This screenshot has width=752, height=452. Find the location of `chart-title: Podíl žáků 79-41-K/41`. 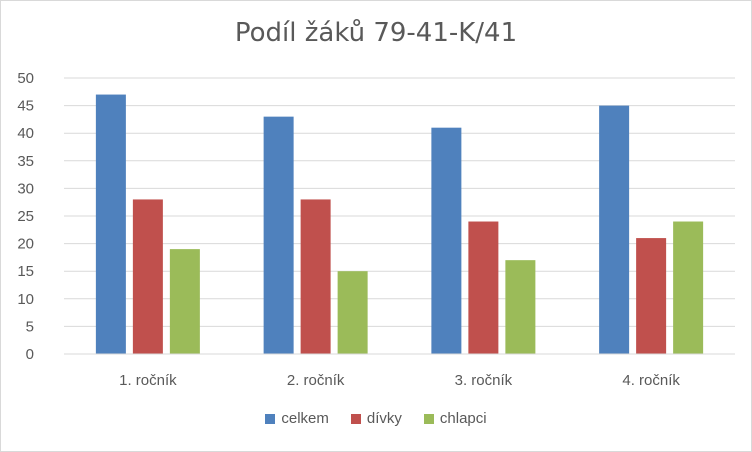

chart-title: Podíl žáků 79-41-K/41 is located at coordinates (376, 33).